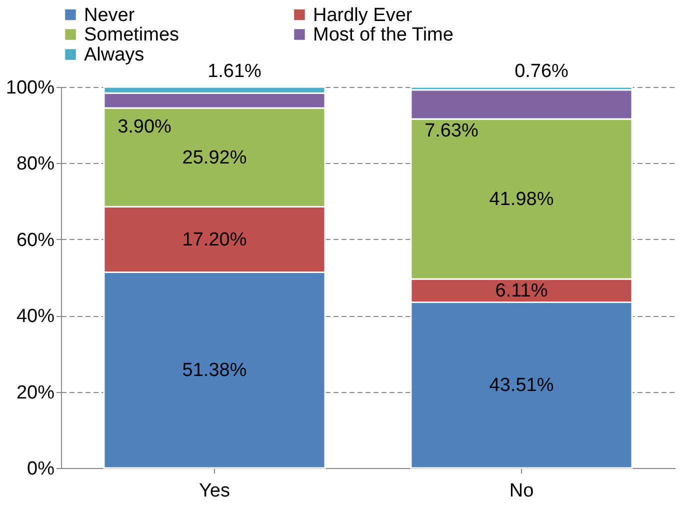 This screenshot has height=512, width=690. I want to click on x-tick-label: No, so click(521, 491).